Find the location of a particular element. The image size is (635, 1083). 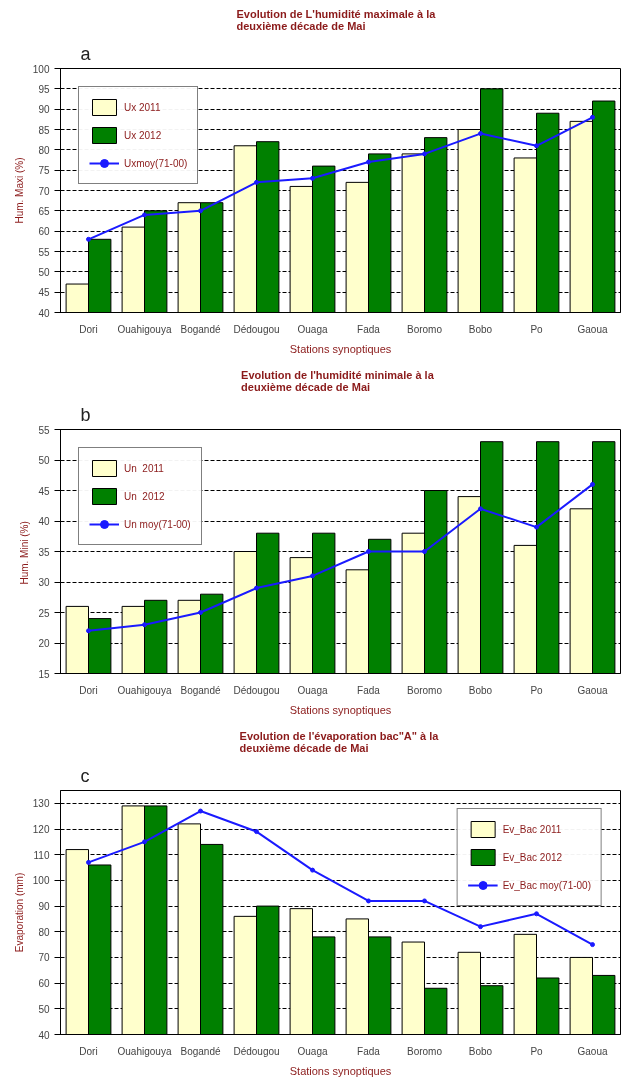

text: a is located at coordinates (86, 53).